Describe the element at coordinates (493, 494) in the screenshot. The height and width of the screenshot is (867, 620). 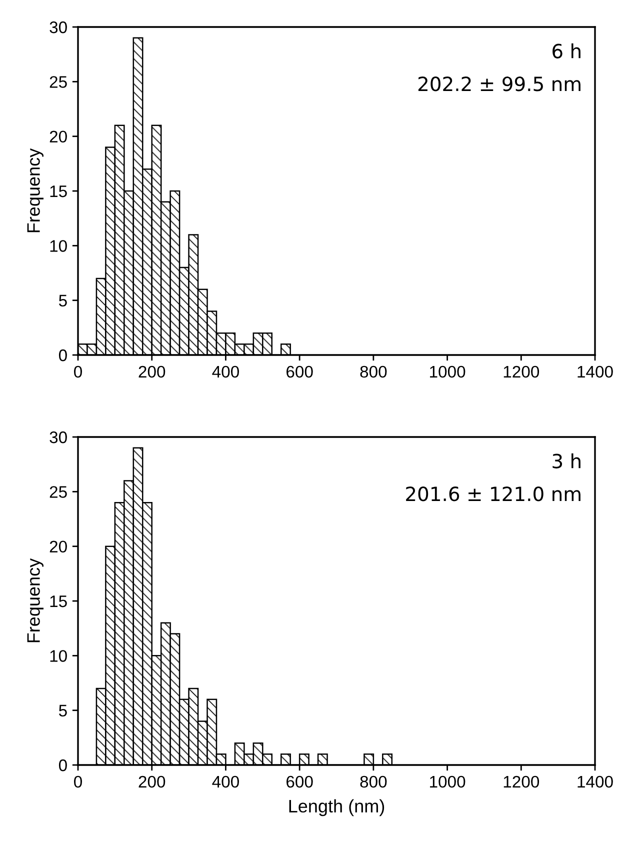
I see `annotation: 201.6 ± 121.0 nm` at that location.